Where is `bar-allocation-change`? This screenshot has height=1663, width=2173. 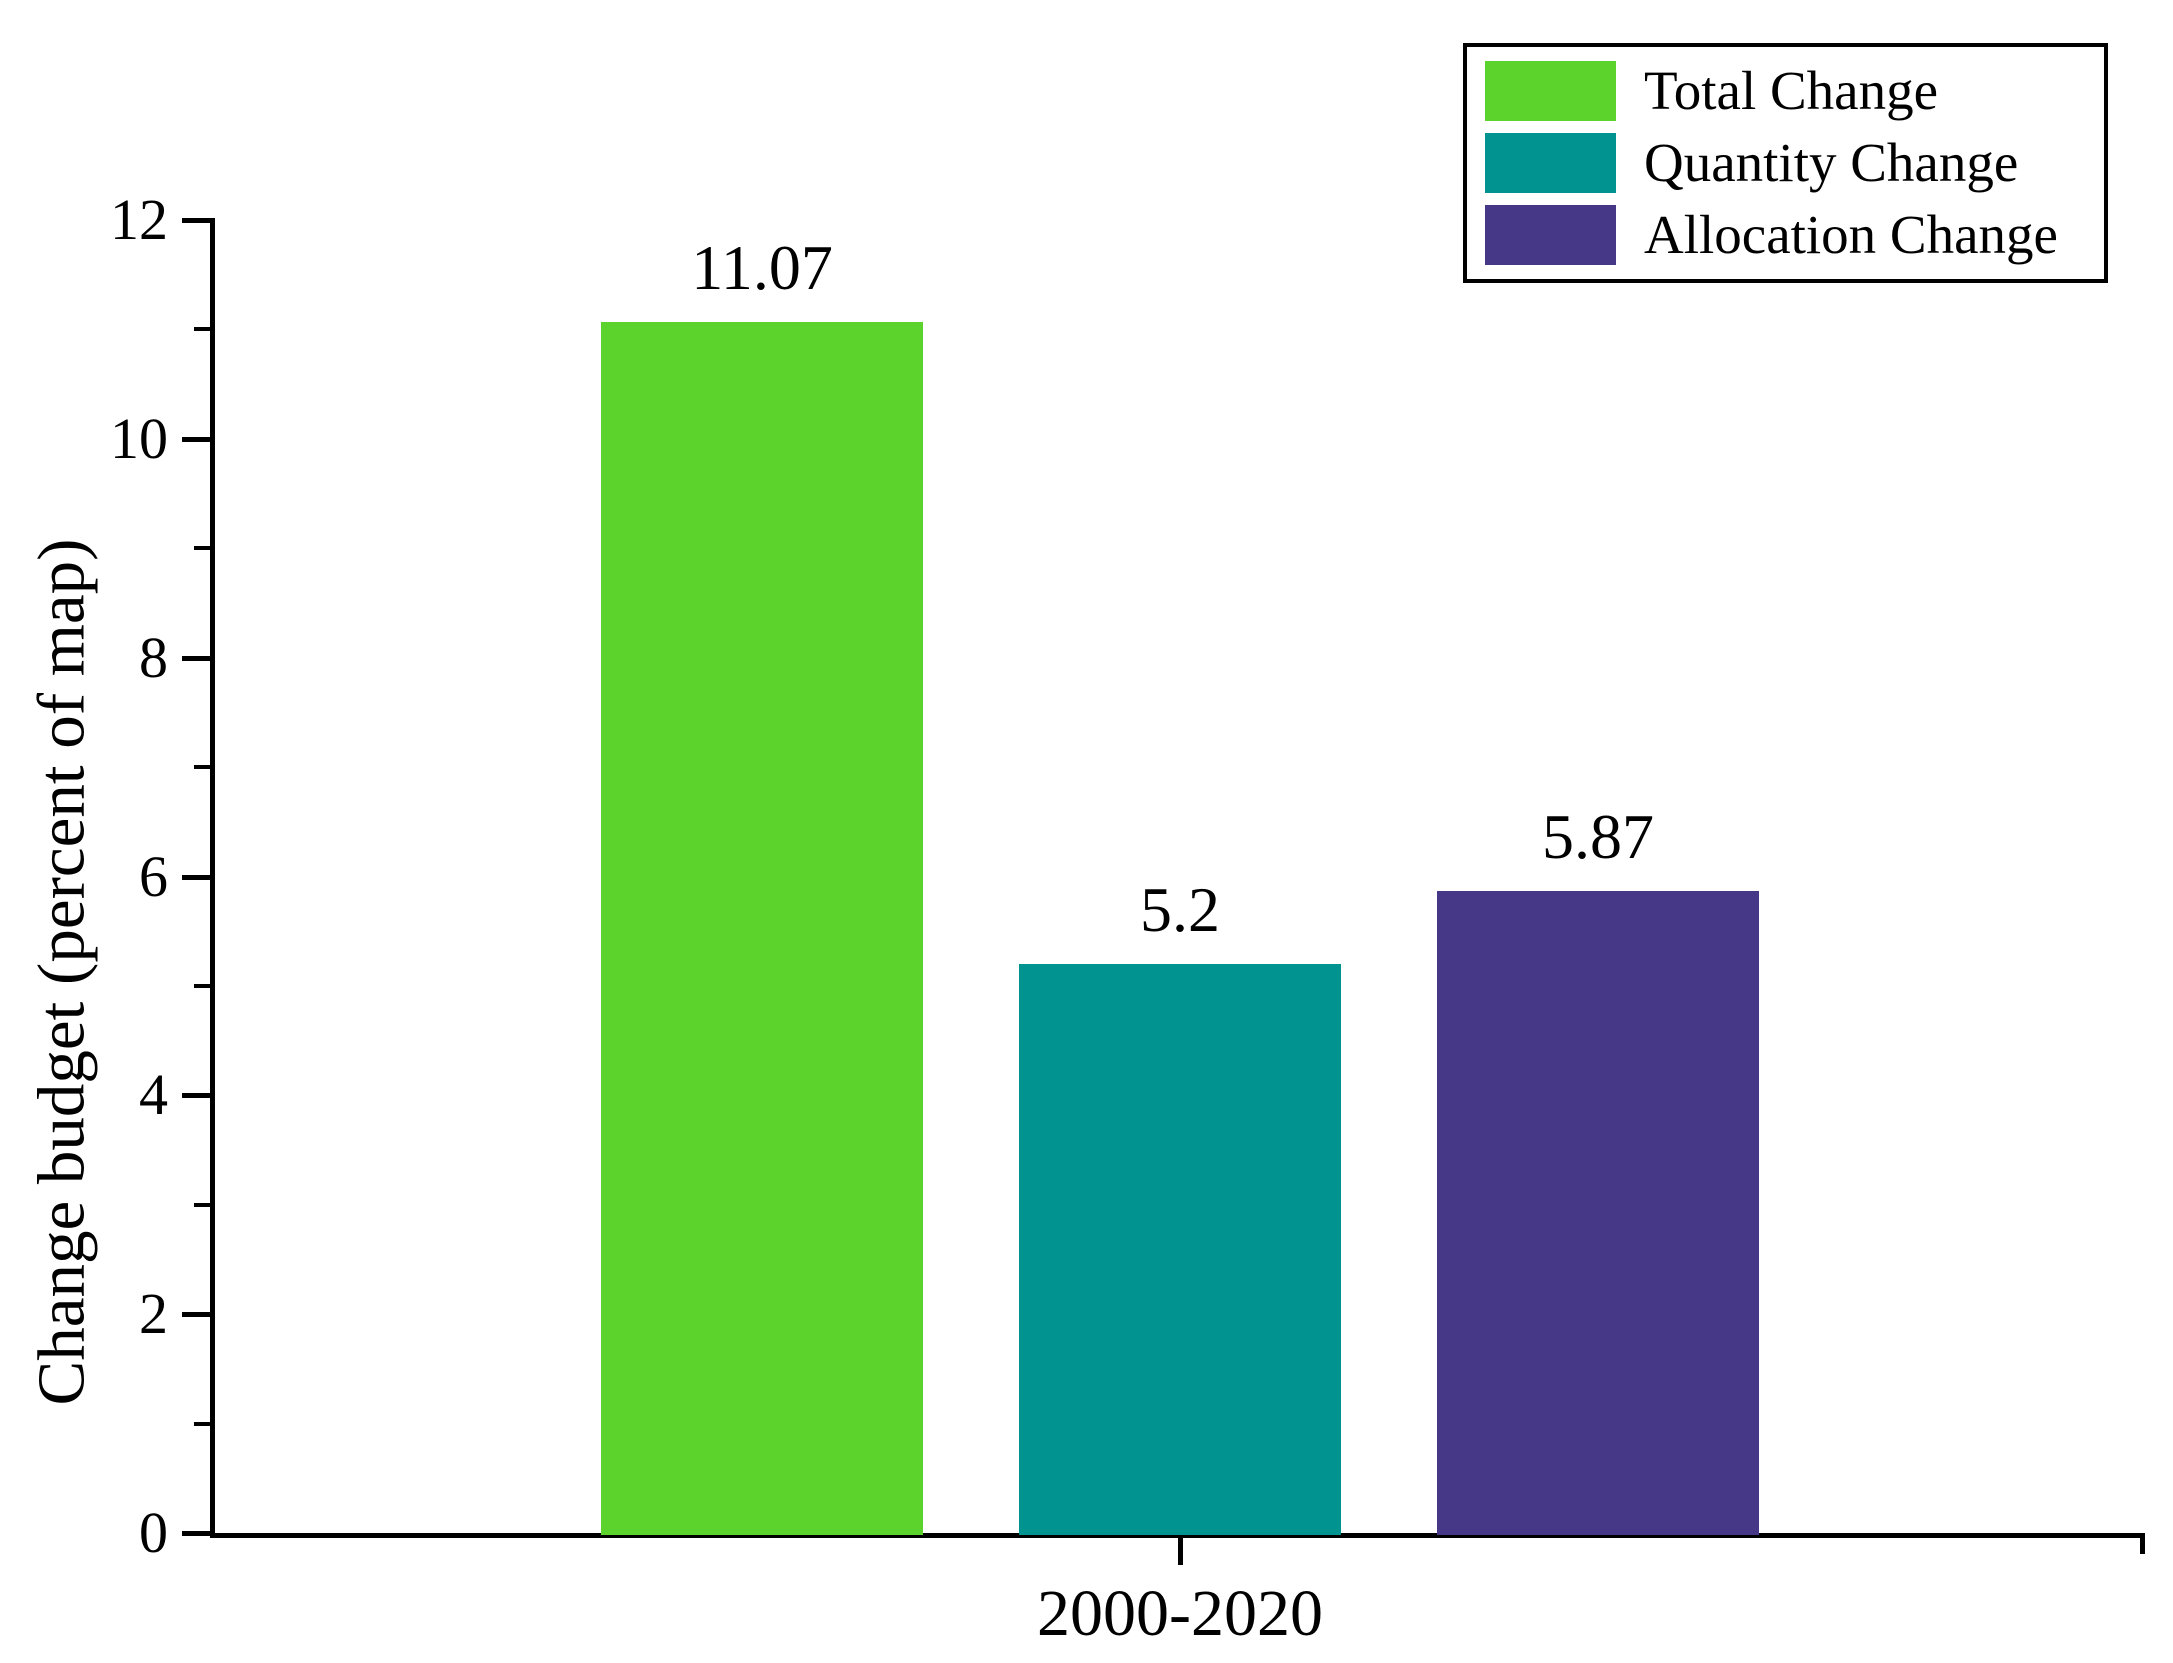
bar-allocation-change is located at coordinates (1598, 1213).